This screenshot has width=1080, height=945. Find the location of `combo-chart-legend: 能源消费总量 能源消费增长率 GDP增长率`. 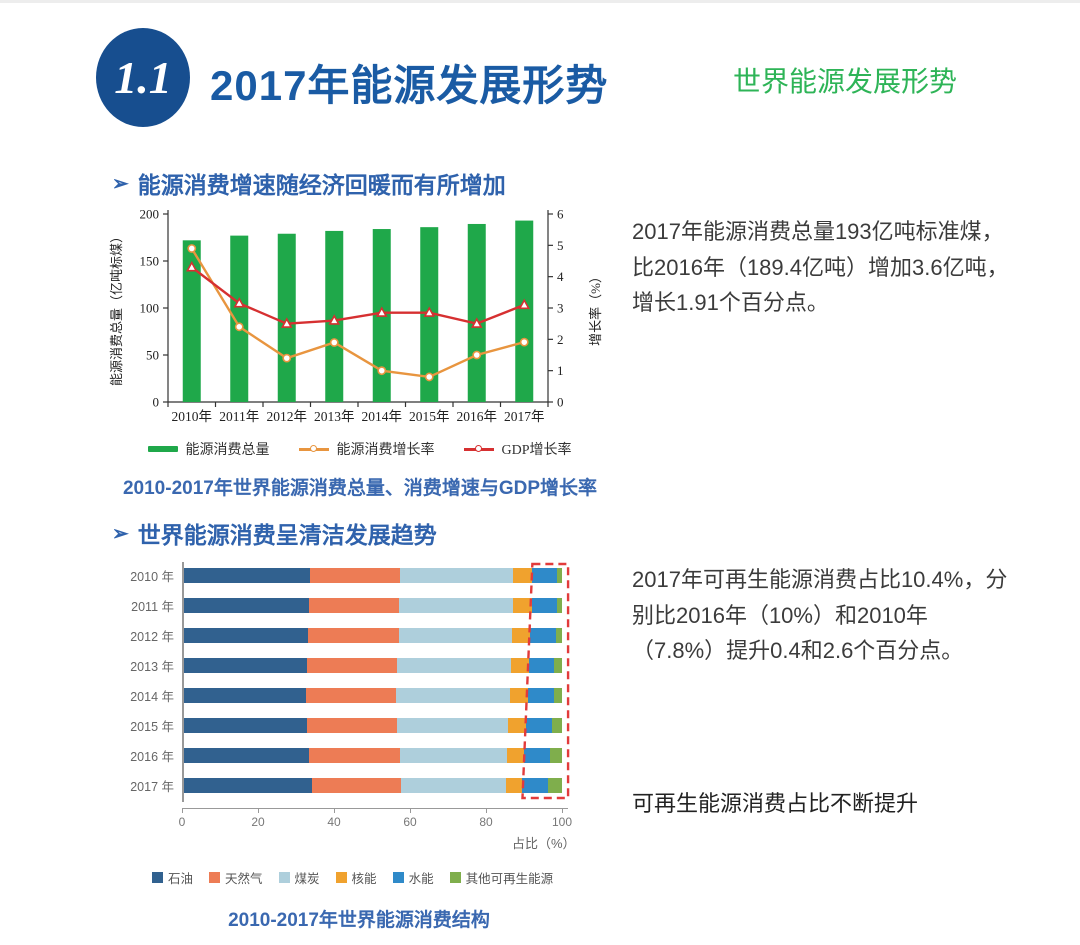

combo-chart-legend: 能源消费总量 能源消费增长率 GDP增长率 is located at coordinates (360, 449).